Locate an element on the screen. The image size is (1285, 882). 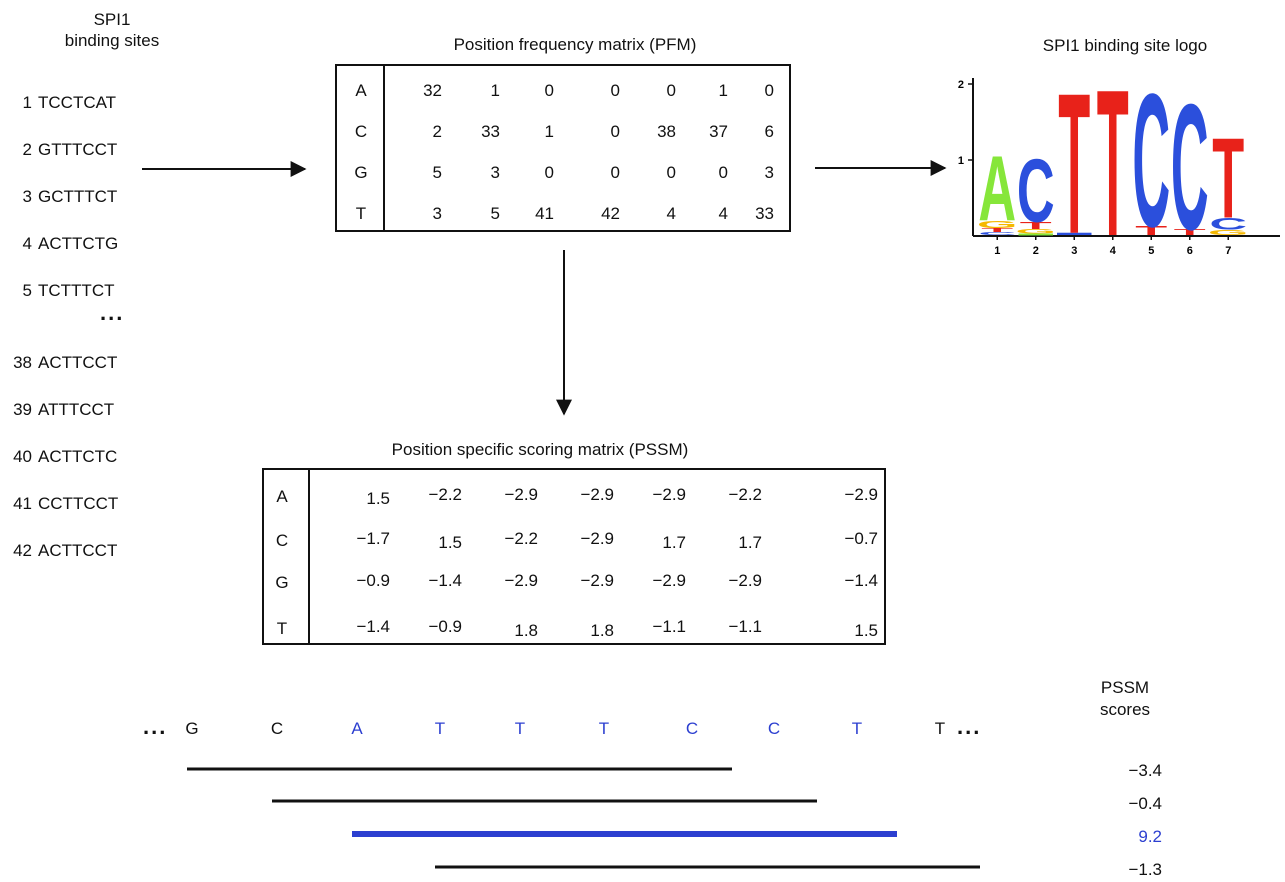
pfm-cell: 6 is located at coordinates (769, 131).